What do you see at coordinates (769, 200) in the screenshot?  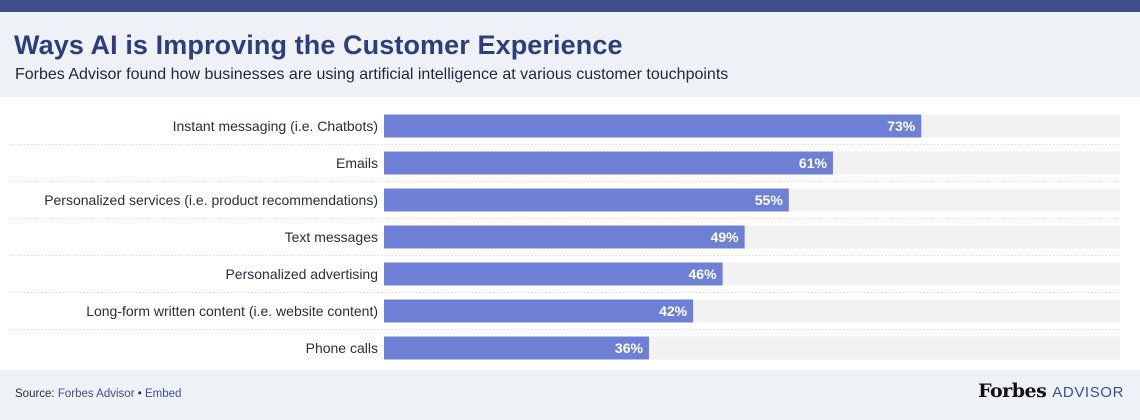 I see `value-label: 55%` at bounding box center [769, 200].